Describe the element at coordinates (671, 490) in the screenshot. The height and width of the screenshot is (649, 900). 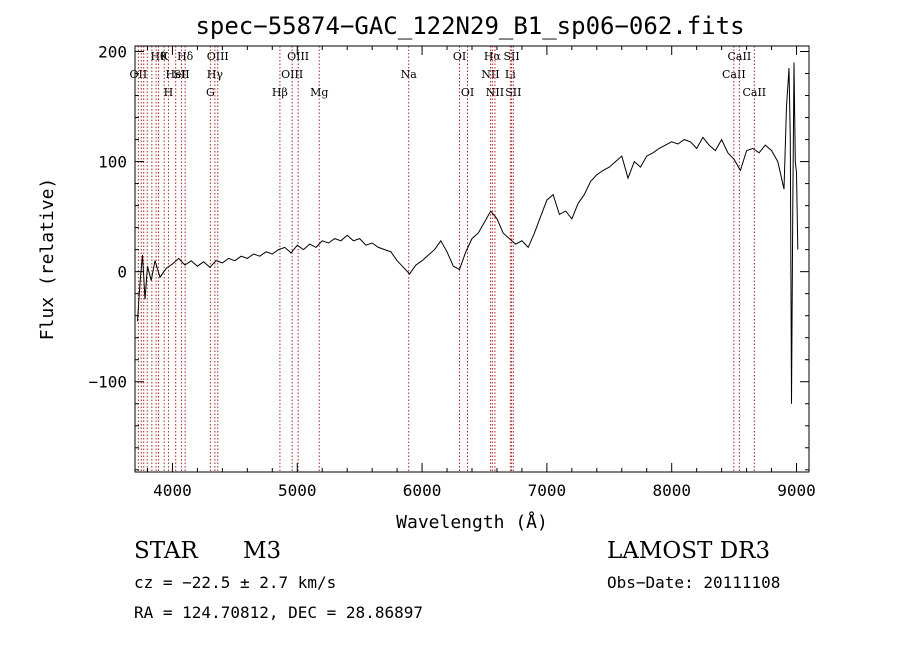
I see `x-tick-label: 8000` at that location.